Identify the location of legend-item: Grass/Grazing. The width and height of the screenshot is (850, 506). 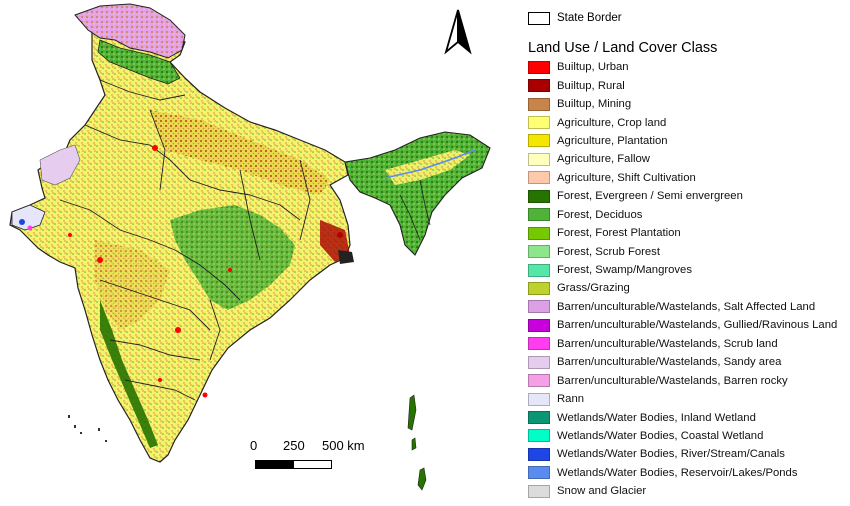
(688, 288).